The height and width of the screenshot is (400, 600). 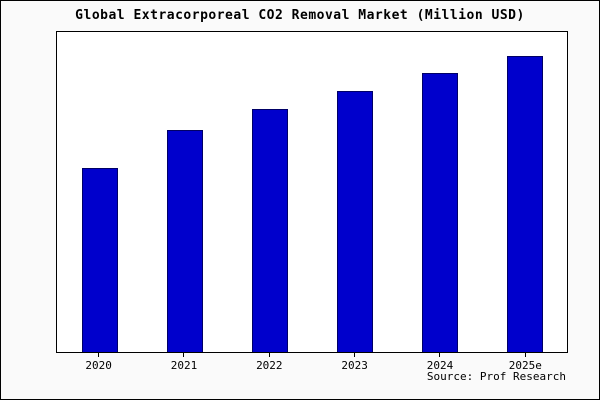 What do you see at coordinates (440, 365) in the screenshot?
I see `x-tick-label: 2024` at bounding box center [440, 365].